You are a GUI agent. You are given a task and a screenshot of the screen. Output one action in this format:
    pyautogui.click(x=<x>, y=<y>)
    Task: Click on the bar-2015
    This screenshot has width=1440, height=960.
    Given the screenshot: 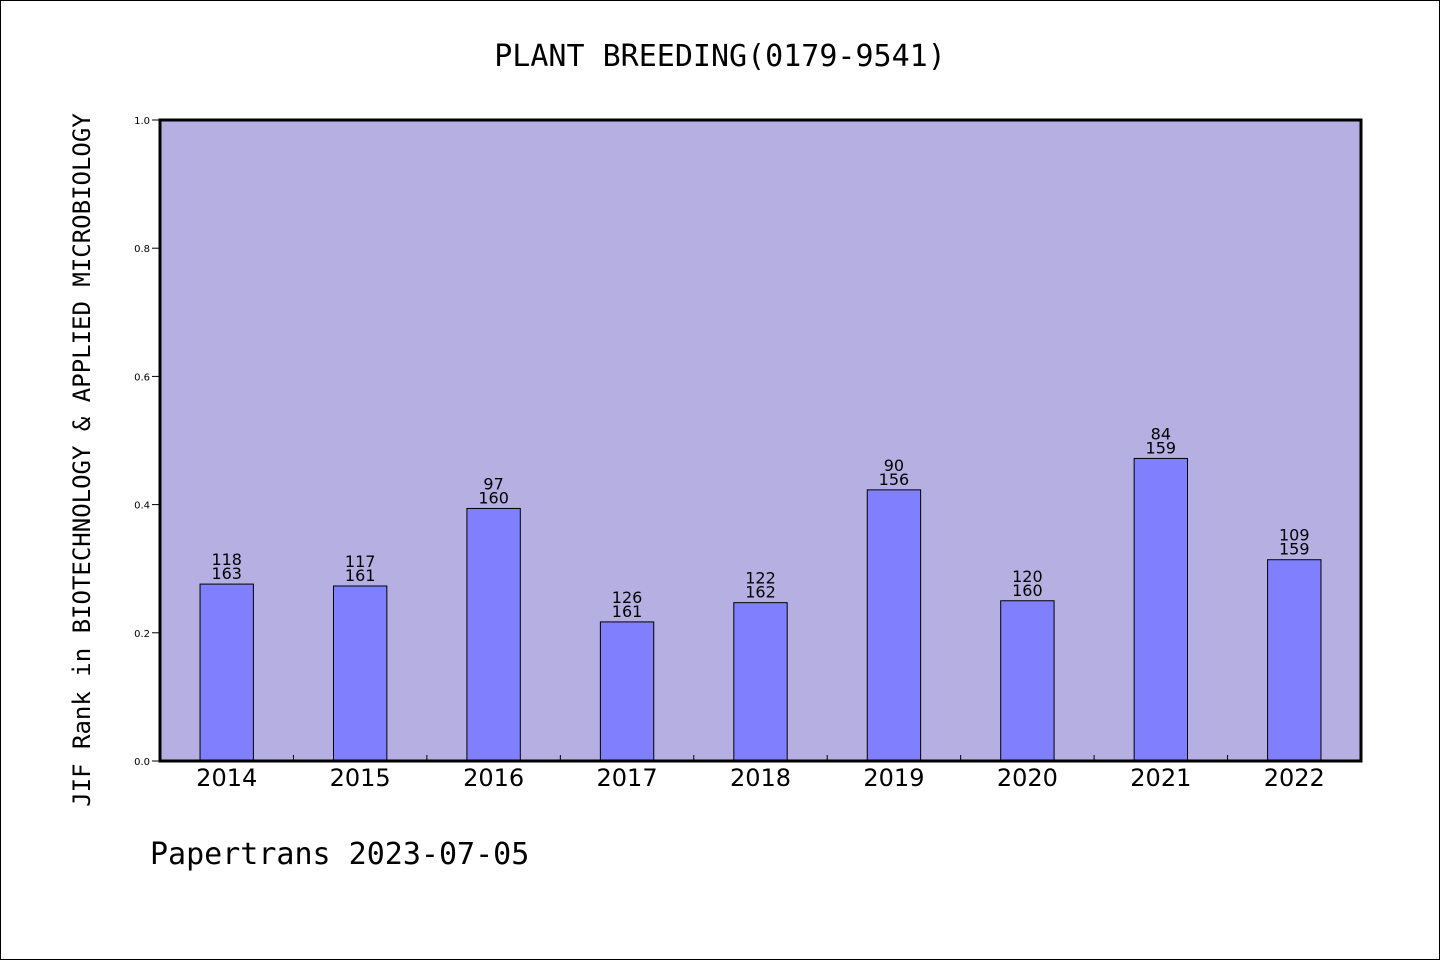 What is the action you would take?
    pyautogui.click(x=360, y=673)
    